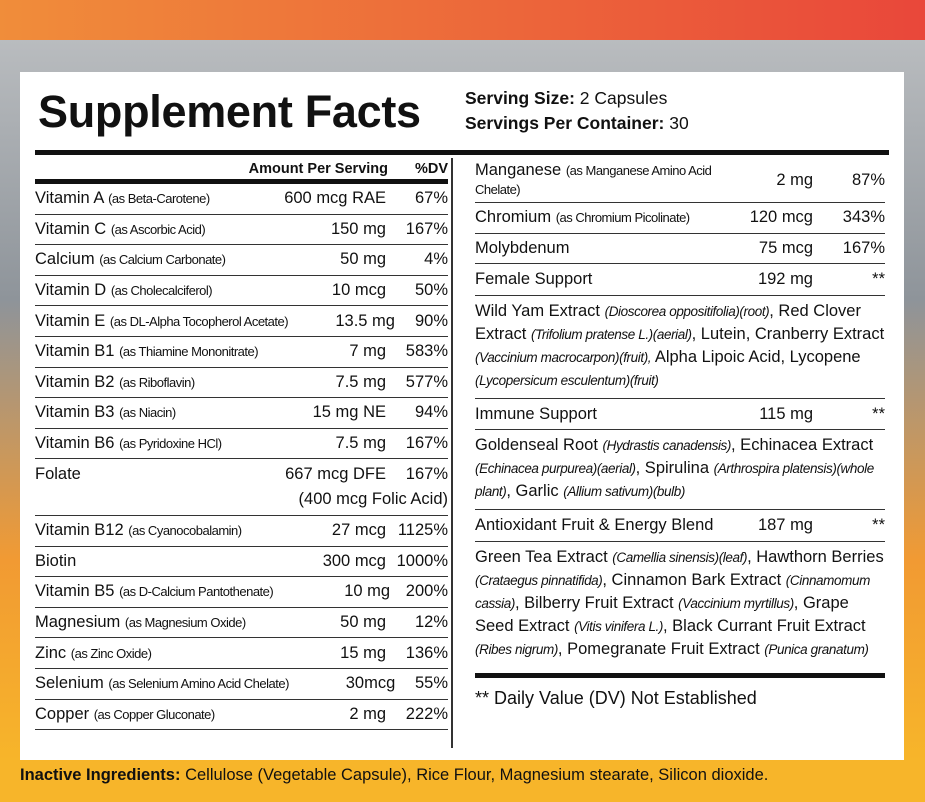 The width and height of the screenshot is (925, 802). What do you see at coordinates (148, 443) in the screenshot?
I see `nutrient-name-cell: Vitamin B6 (as Pyridoxine HCl)` at bounding box center [148, 443].